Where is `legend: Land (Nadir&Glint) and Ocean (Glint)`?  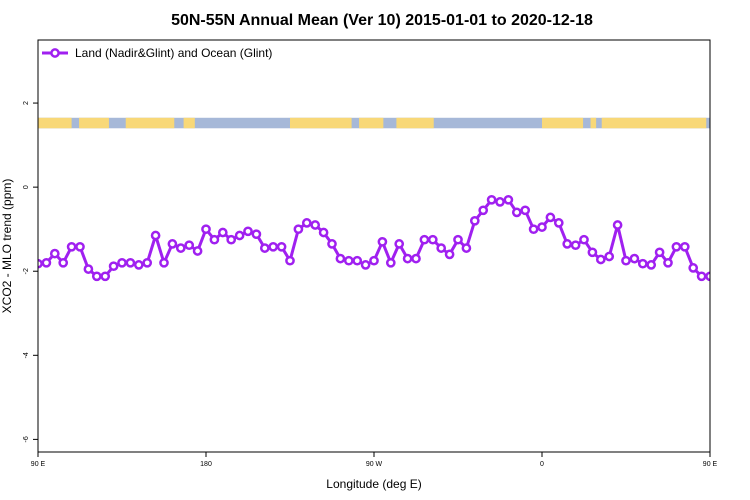 legend: Land (Nadir&Glint) and Ocean (Glint) is located at coordinates (157, 53).